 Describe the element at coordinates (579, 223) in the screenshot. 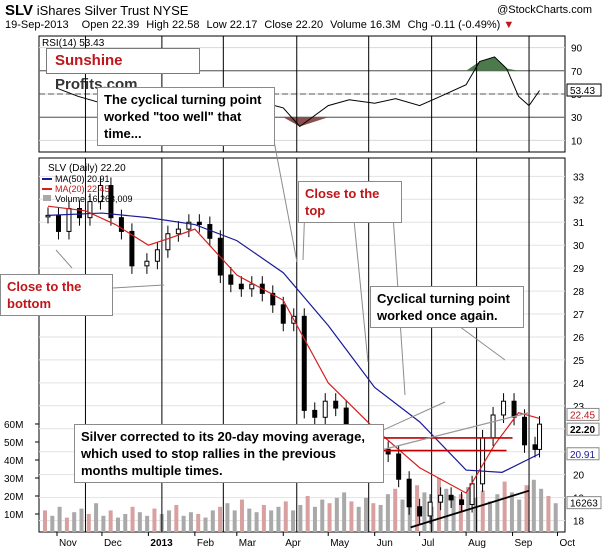

I see `price-tick-label: 31` at that location.